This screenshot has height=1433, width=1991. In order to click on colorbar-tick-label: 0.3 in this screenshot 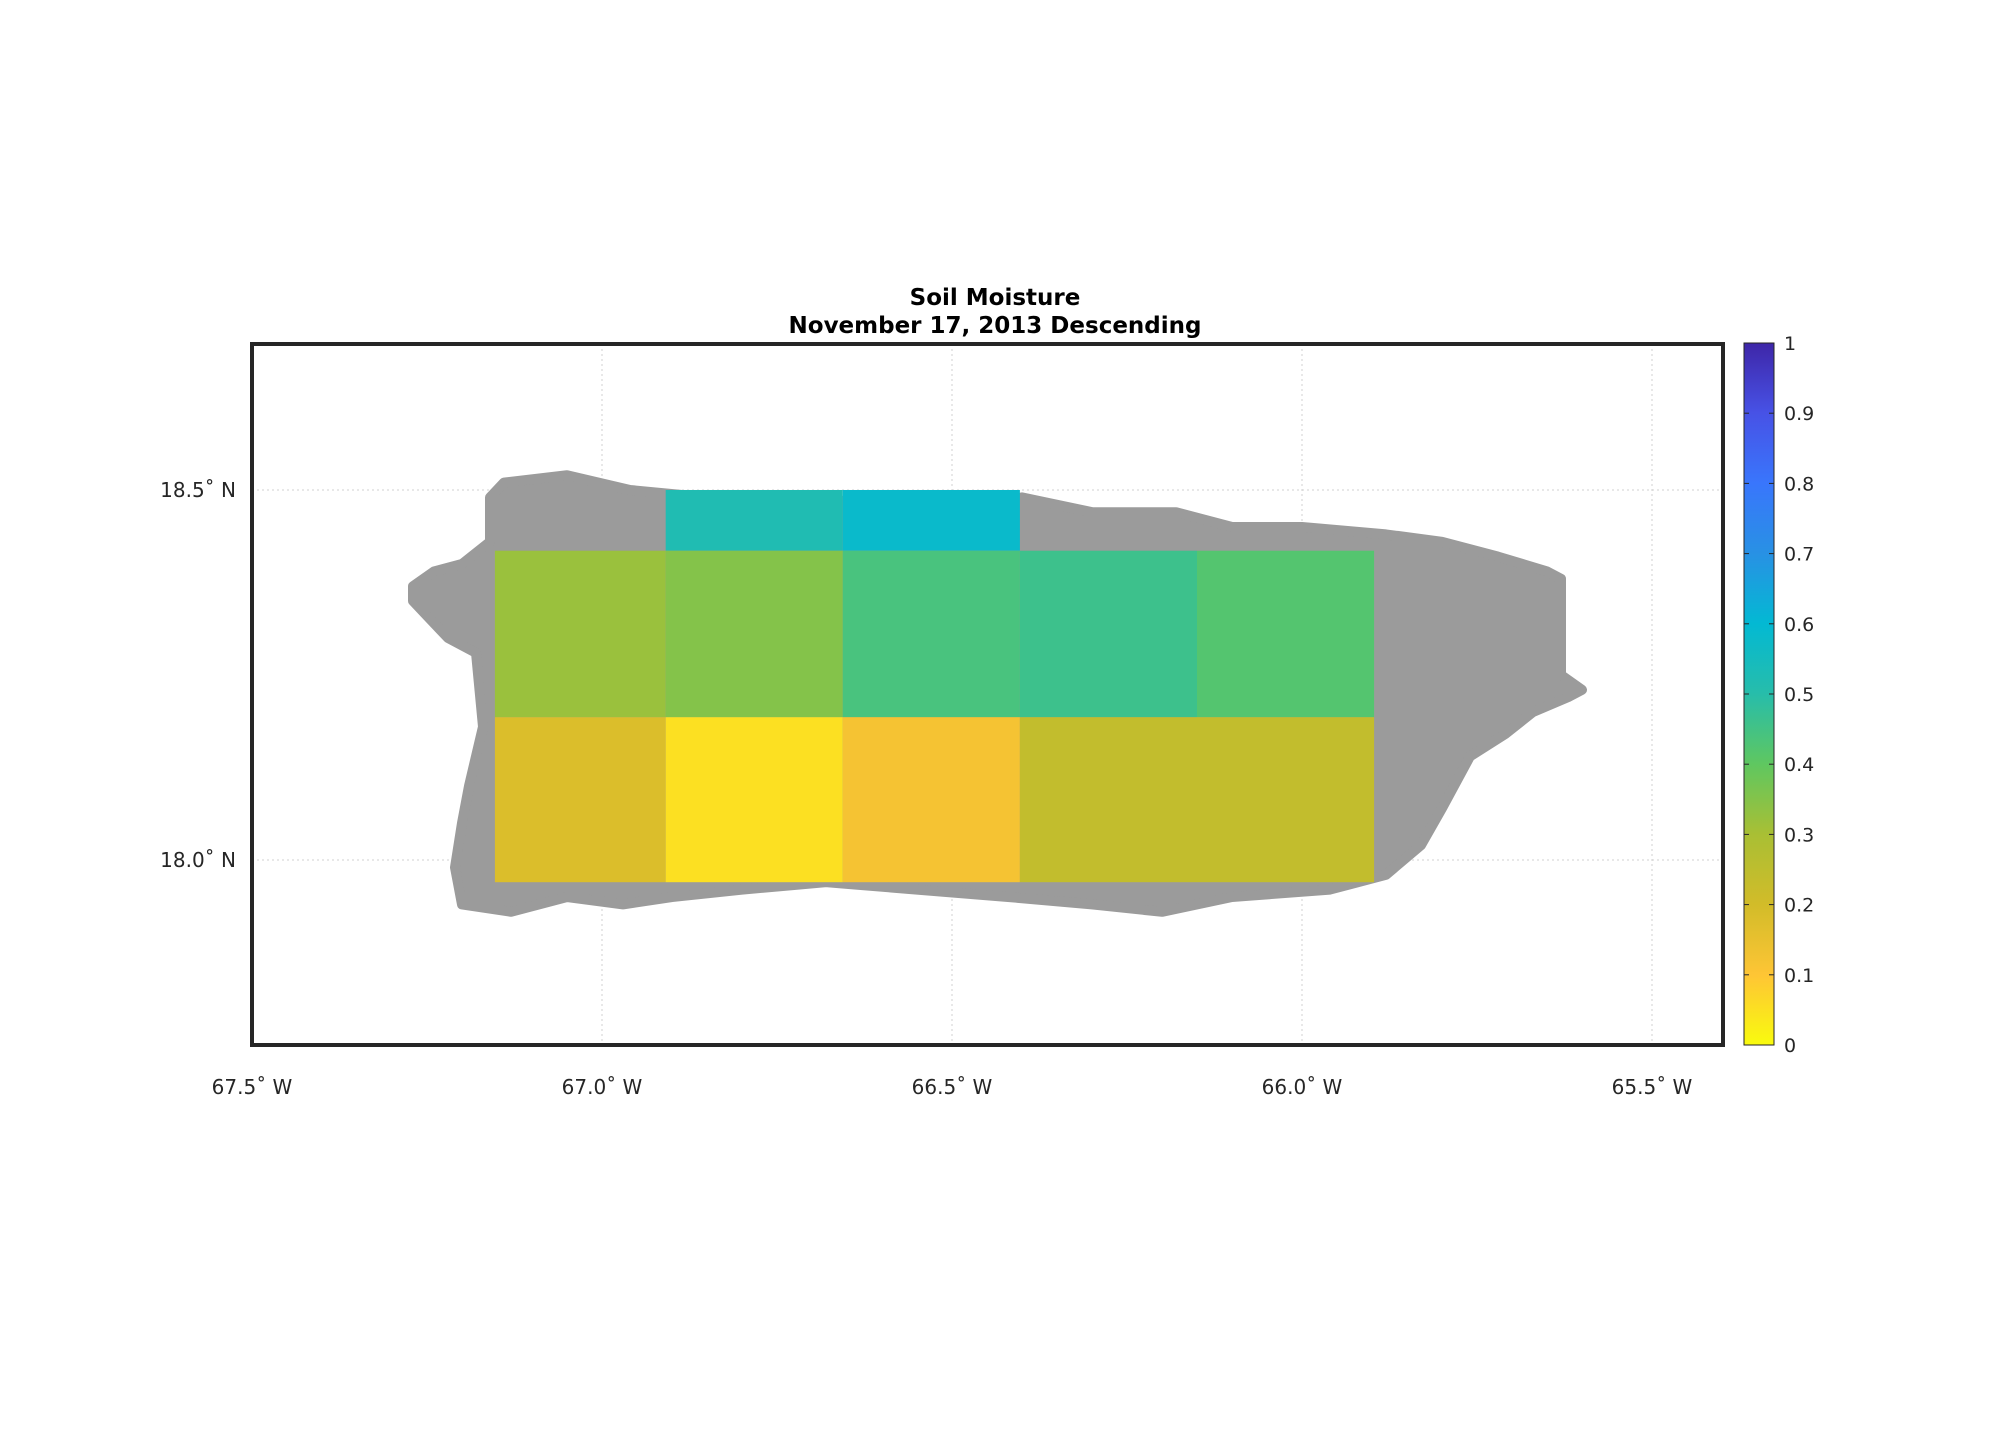, I will do `click(1799, 835)`.